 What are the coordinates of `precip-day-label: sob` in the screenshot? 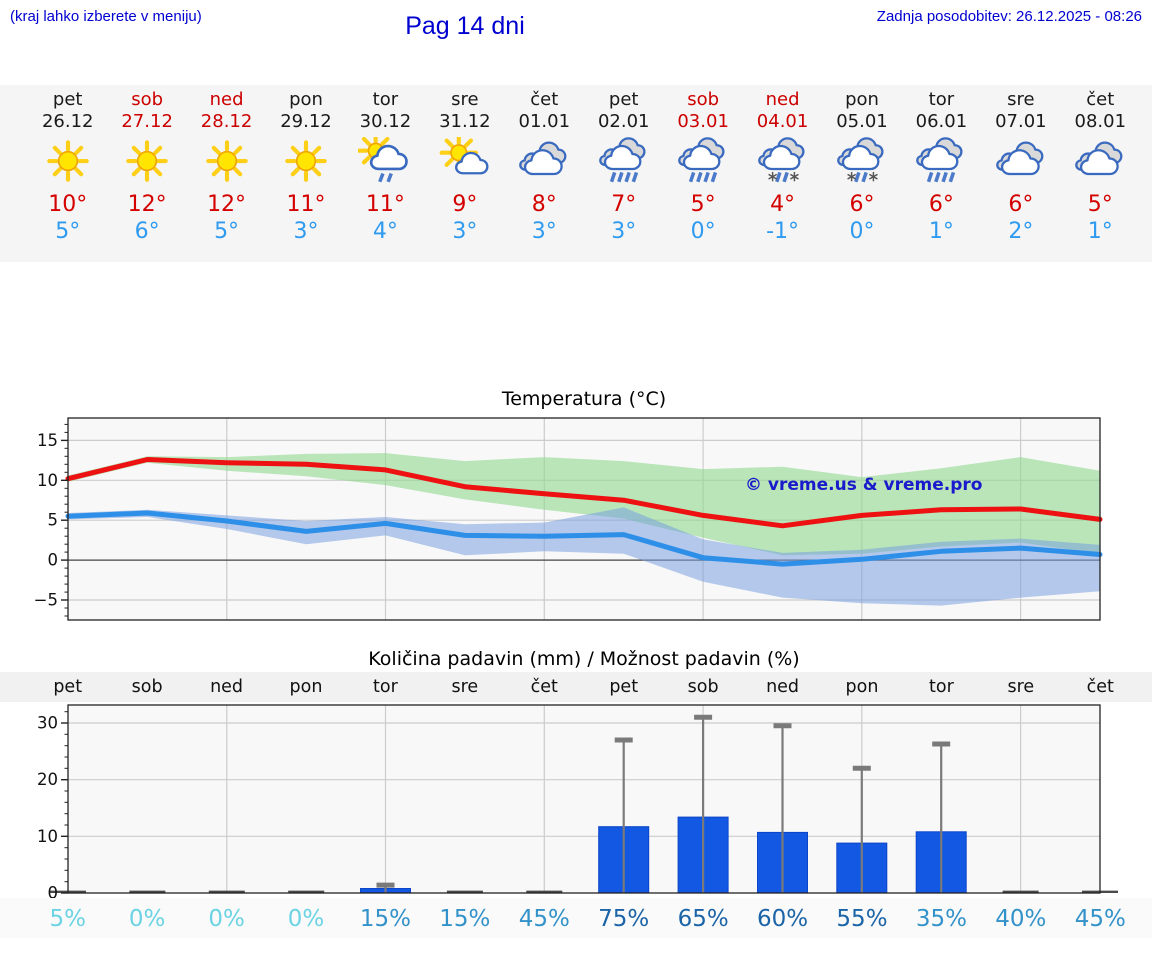 It's located at (703, 687).